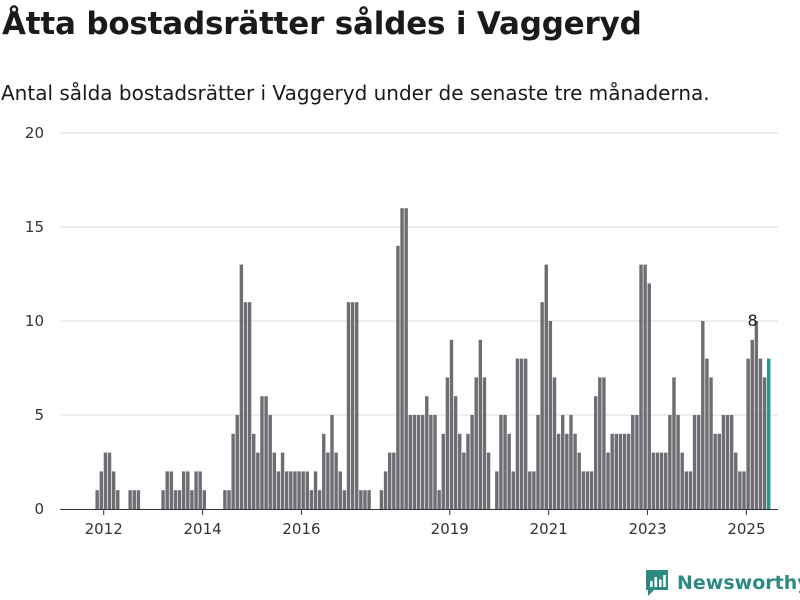 The image size is (800, 600). Describe the element at coordinates (39, 415) in the screenshot. I see `y-tick-label: 5` at that location.